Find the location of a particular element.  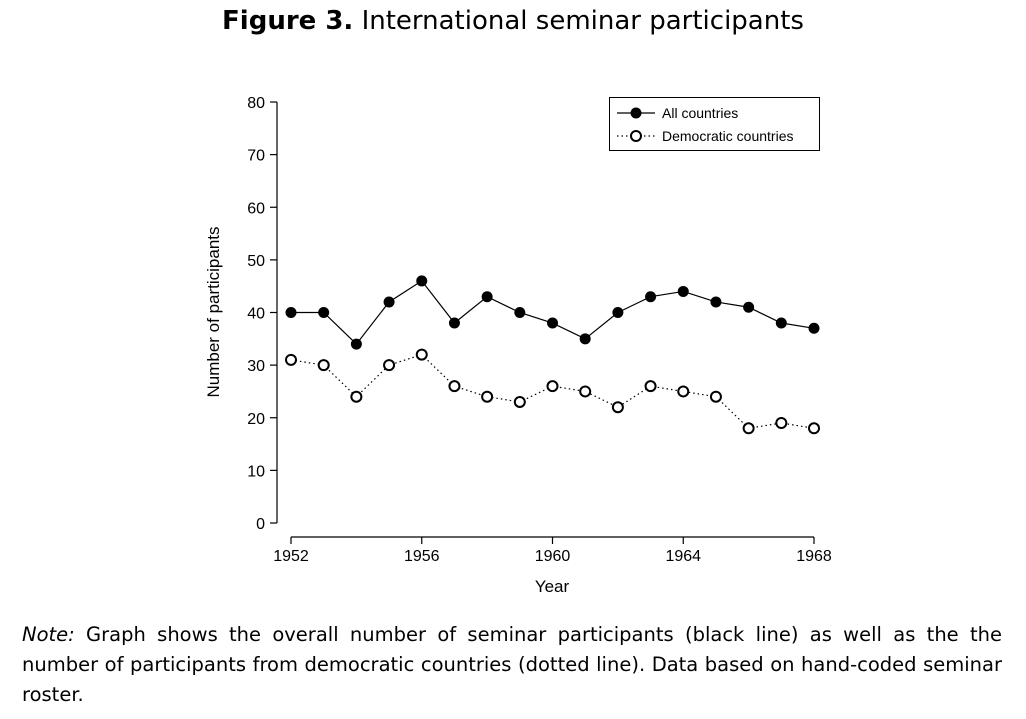

x-tick-label: 1968 is located at coordinates (814, 556).